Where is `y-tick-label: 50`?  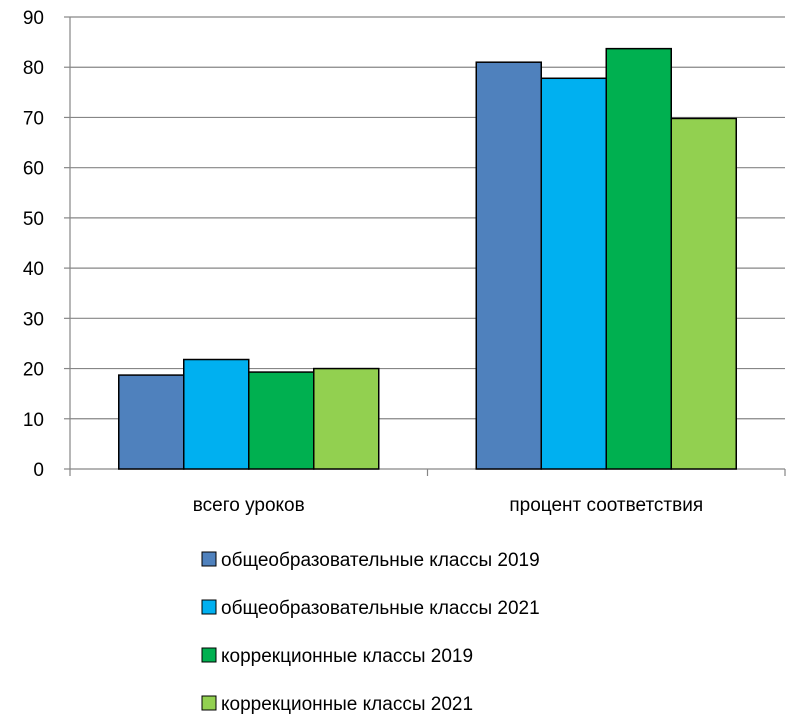
y-tick-label: 50 is located at coordinates (33, 219).